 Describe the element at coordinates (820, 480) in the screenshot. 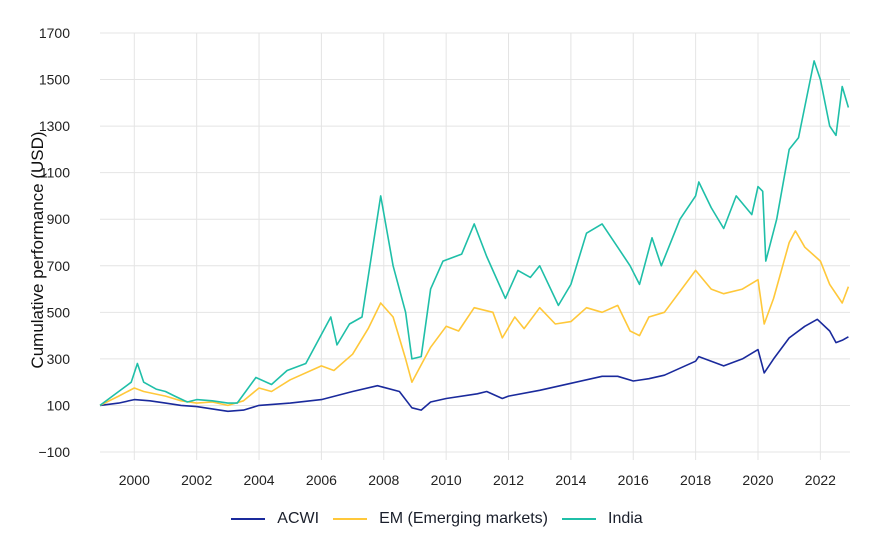

I see `x-tick-label: 2022` at that location.